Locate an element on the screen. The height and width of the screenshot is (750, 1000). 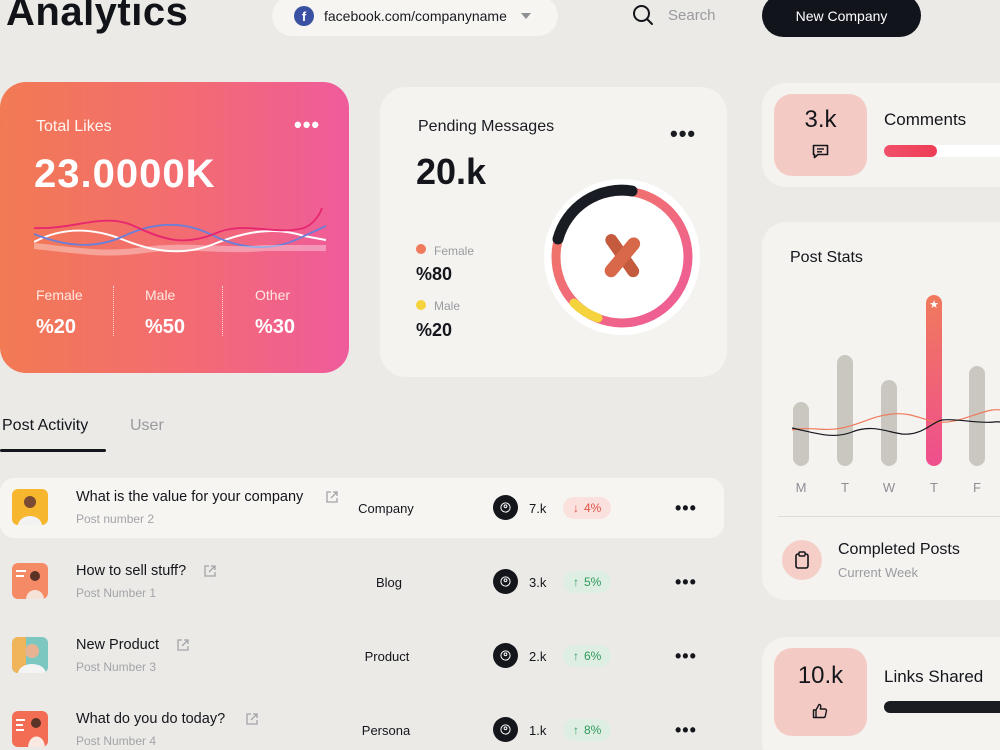
tab-user: User is located at coordinates (147, 425).